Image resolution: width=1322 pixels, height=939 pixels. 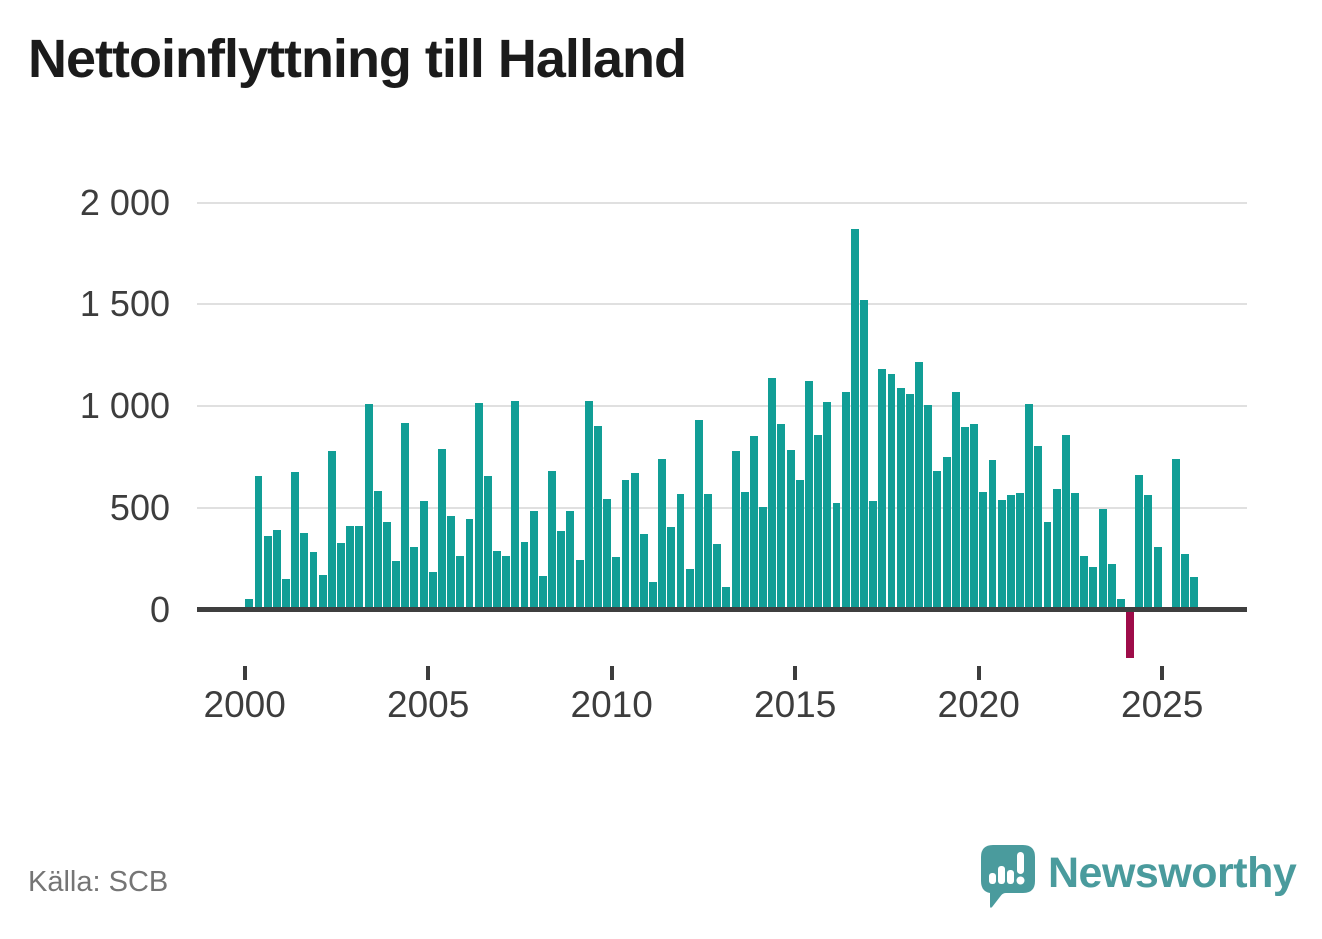 What do you see at coordinates (244, 704) in the screenshot?
I see `x-axis-label: 2000` at bounding box center [244, 704].